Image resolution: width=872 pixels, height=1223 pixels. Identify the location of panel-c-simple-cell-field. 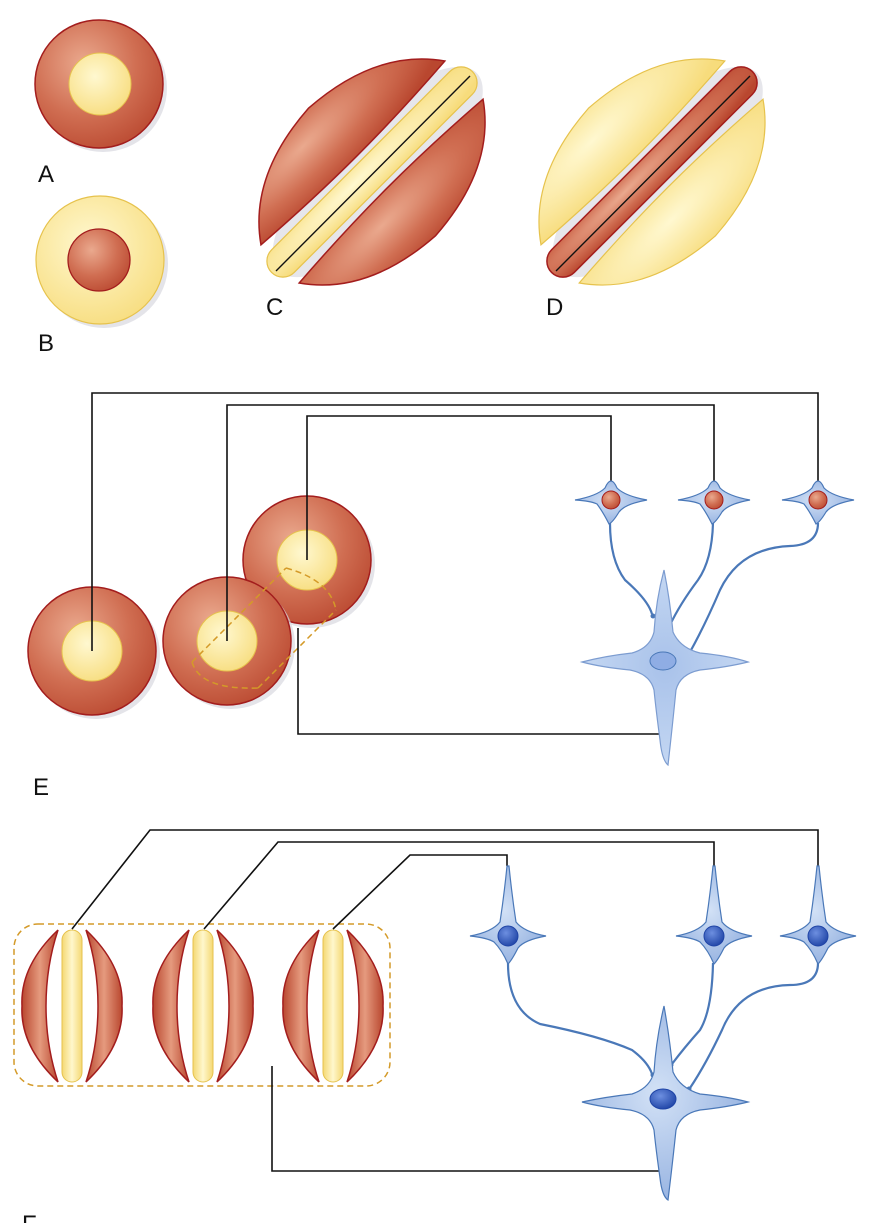
(372, 172).